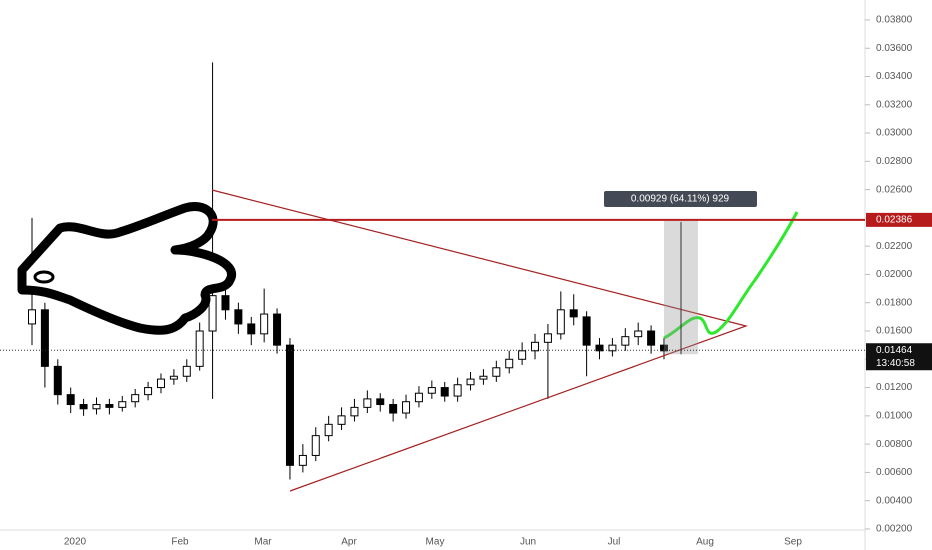 This screenshot has width=932, height=550. What do you see at coordinates (349, 542) in the screenshot?
I see `x-tick-label: Apr` at bounding box center [349, 542].